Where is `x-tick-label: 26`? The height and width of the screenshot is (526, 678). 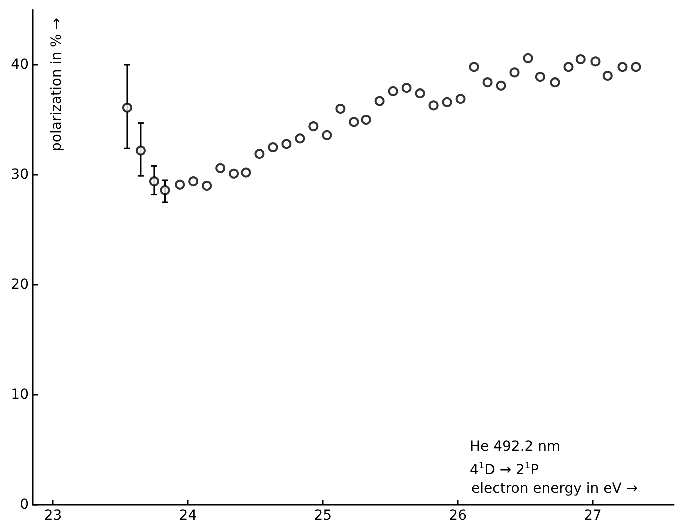 x-tick-label: 26 is located at coordinates (458, 516).